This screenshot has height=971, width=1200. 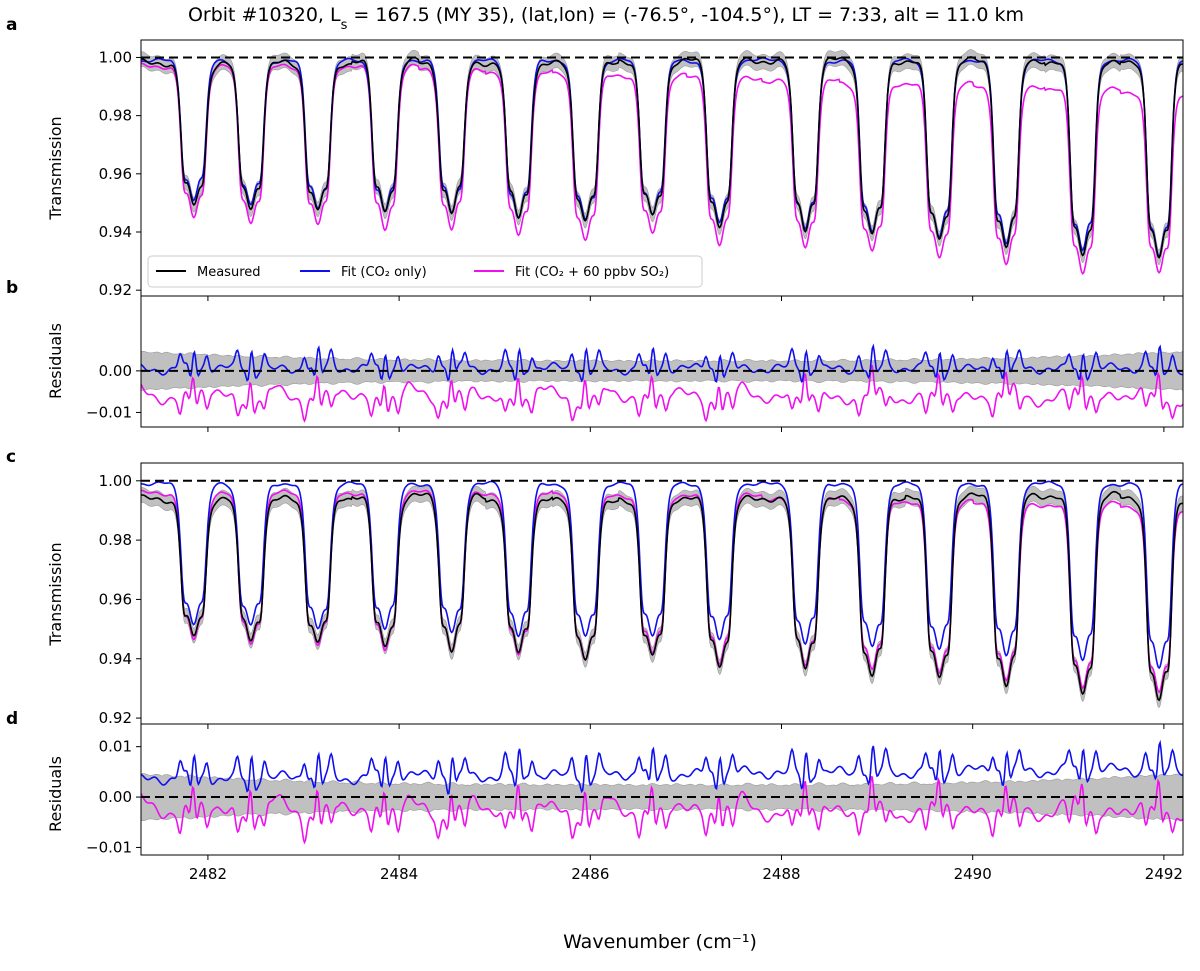 I want to click on panel-label-c: c, so click(x=11, y=457).